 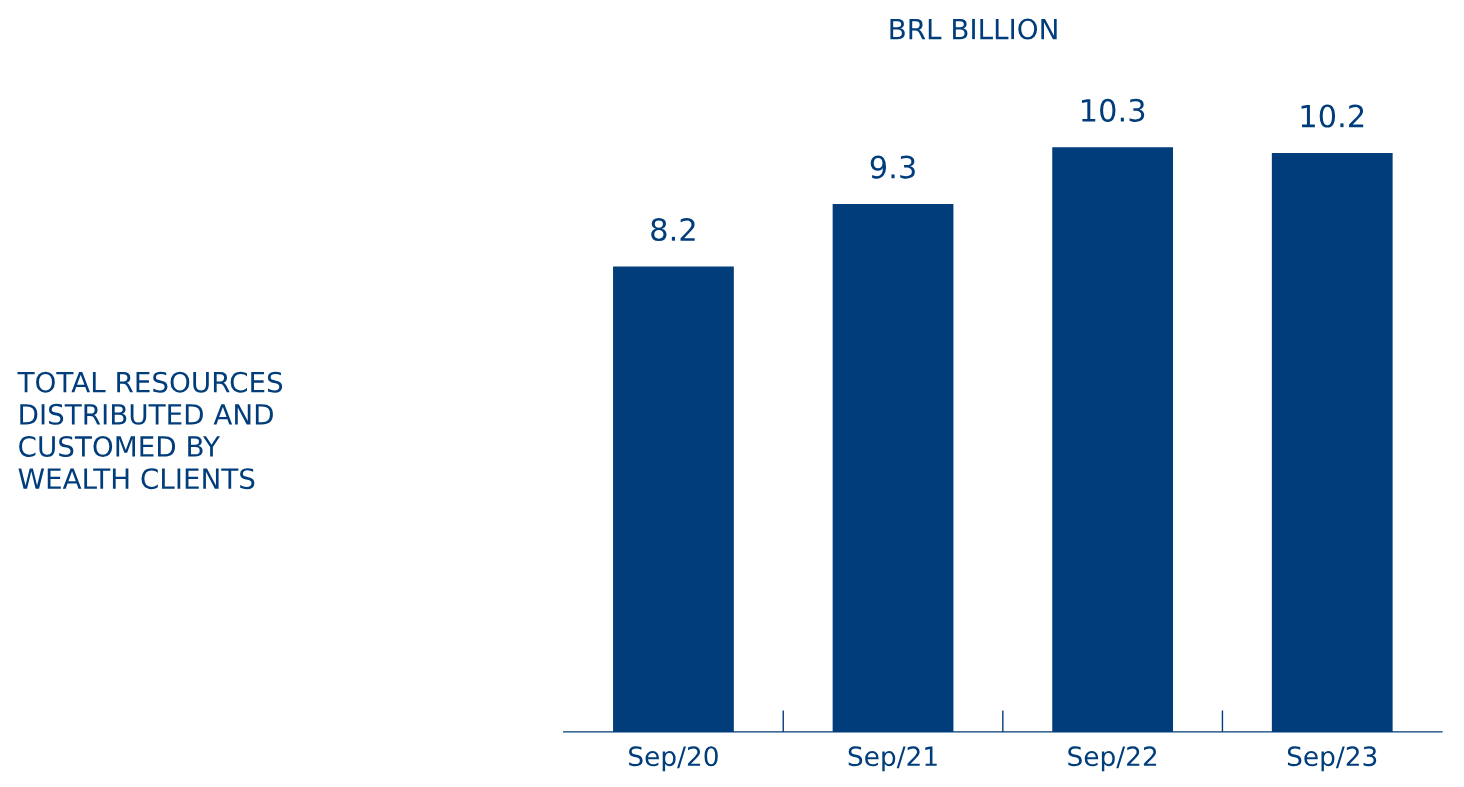 I want to click on data-label: 10.2, so click(x=1332, y=116).